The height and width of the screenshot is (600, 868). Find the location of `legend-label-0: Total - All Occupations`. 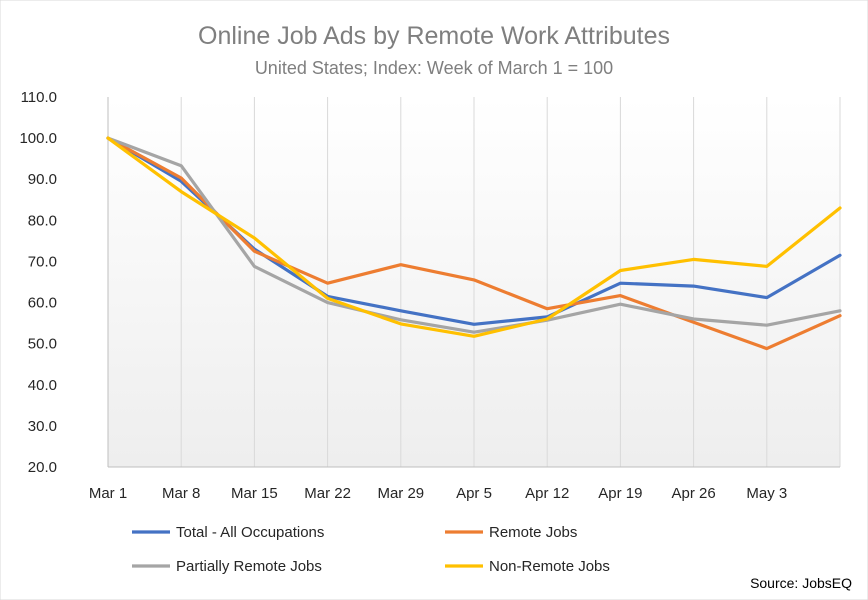

legend-label-0: Total - All Occupations is located at coordinates (250, 532).